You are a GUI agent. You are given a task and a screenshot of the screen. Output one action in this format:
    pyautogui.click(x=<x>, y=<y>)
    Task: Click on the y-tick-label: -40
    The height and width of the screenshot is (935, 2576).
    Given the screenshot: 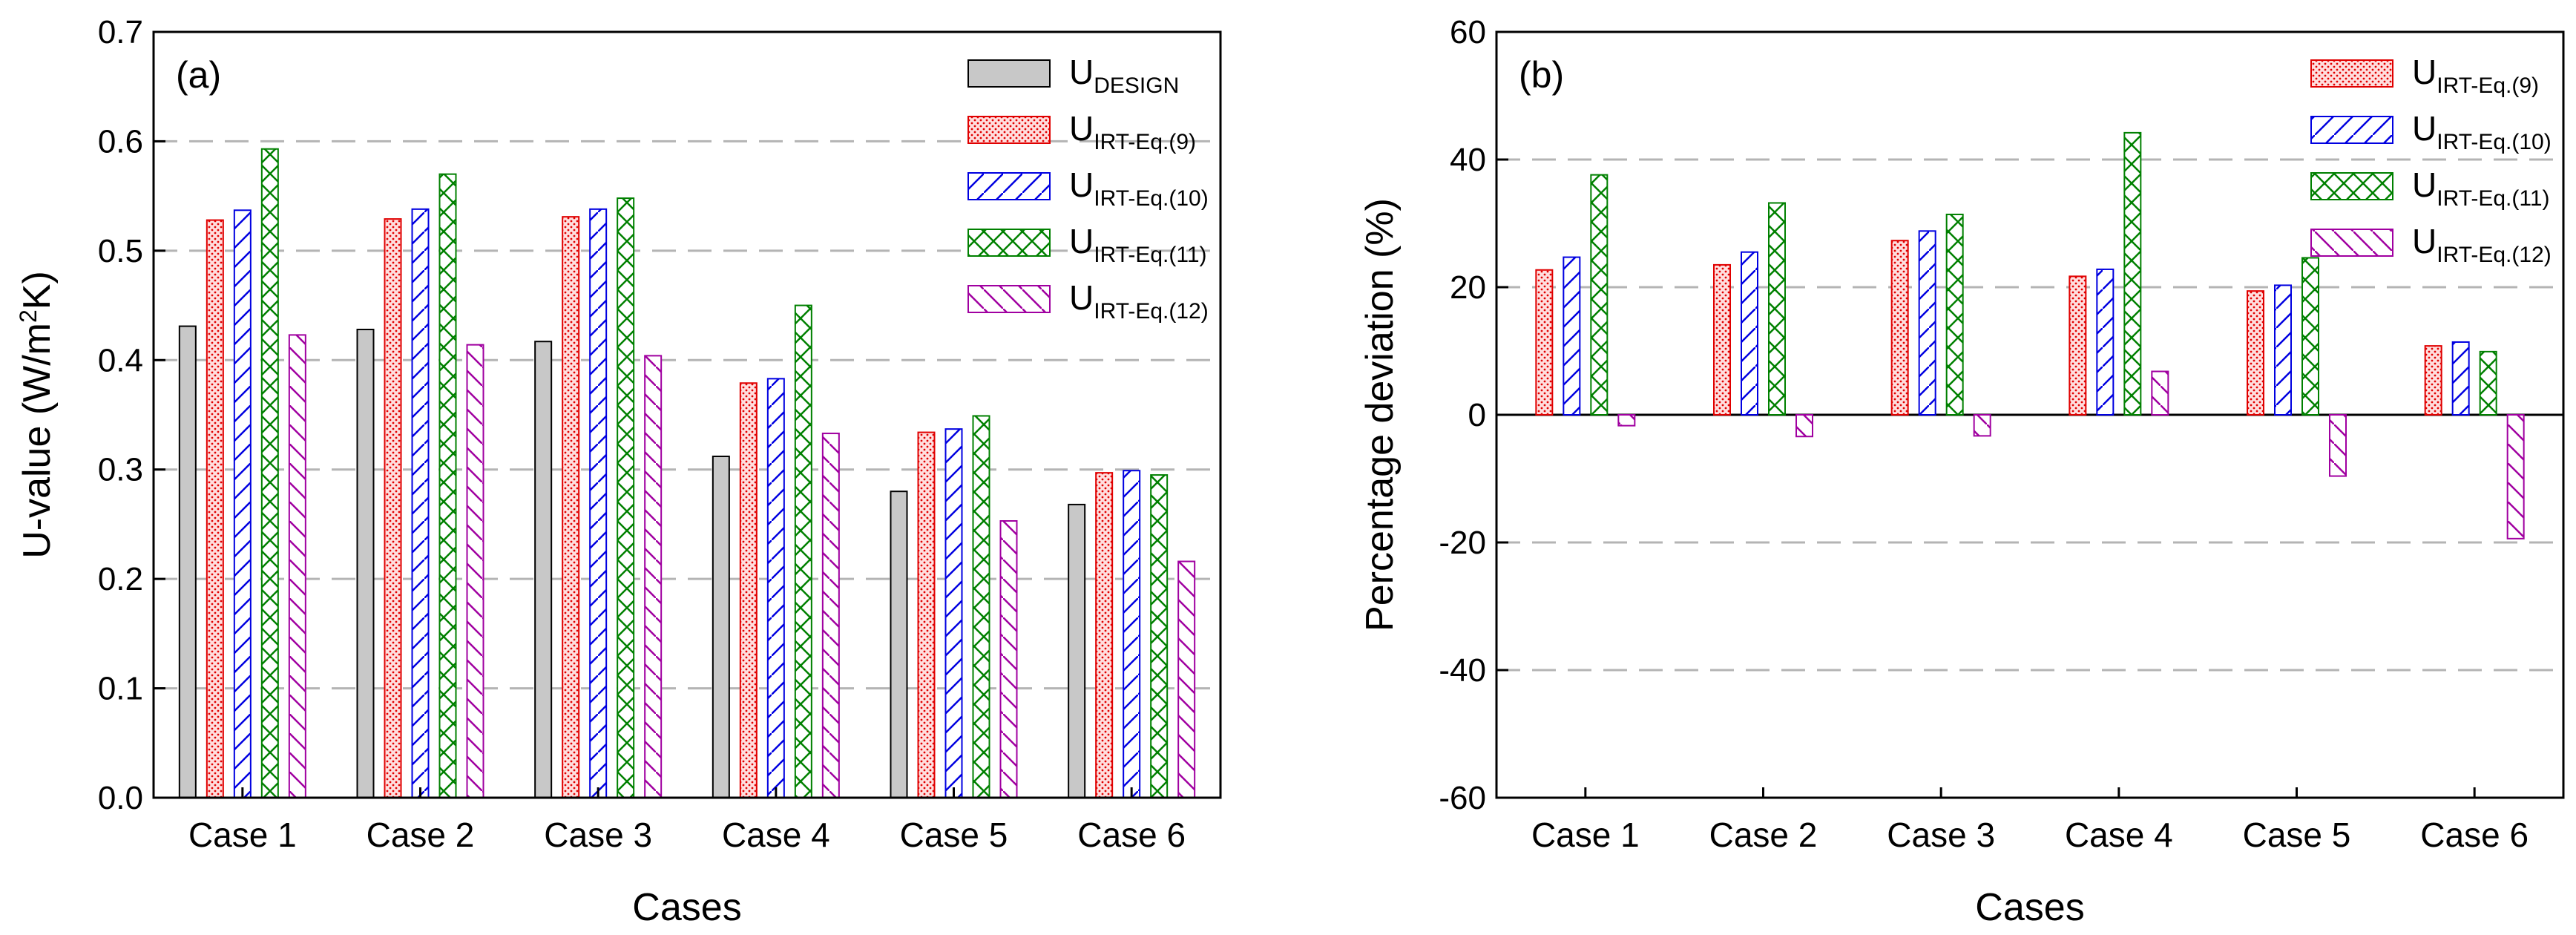 What is the action you would take?
    pyautogui.click(x=1462, y=671)
    